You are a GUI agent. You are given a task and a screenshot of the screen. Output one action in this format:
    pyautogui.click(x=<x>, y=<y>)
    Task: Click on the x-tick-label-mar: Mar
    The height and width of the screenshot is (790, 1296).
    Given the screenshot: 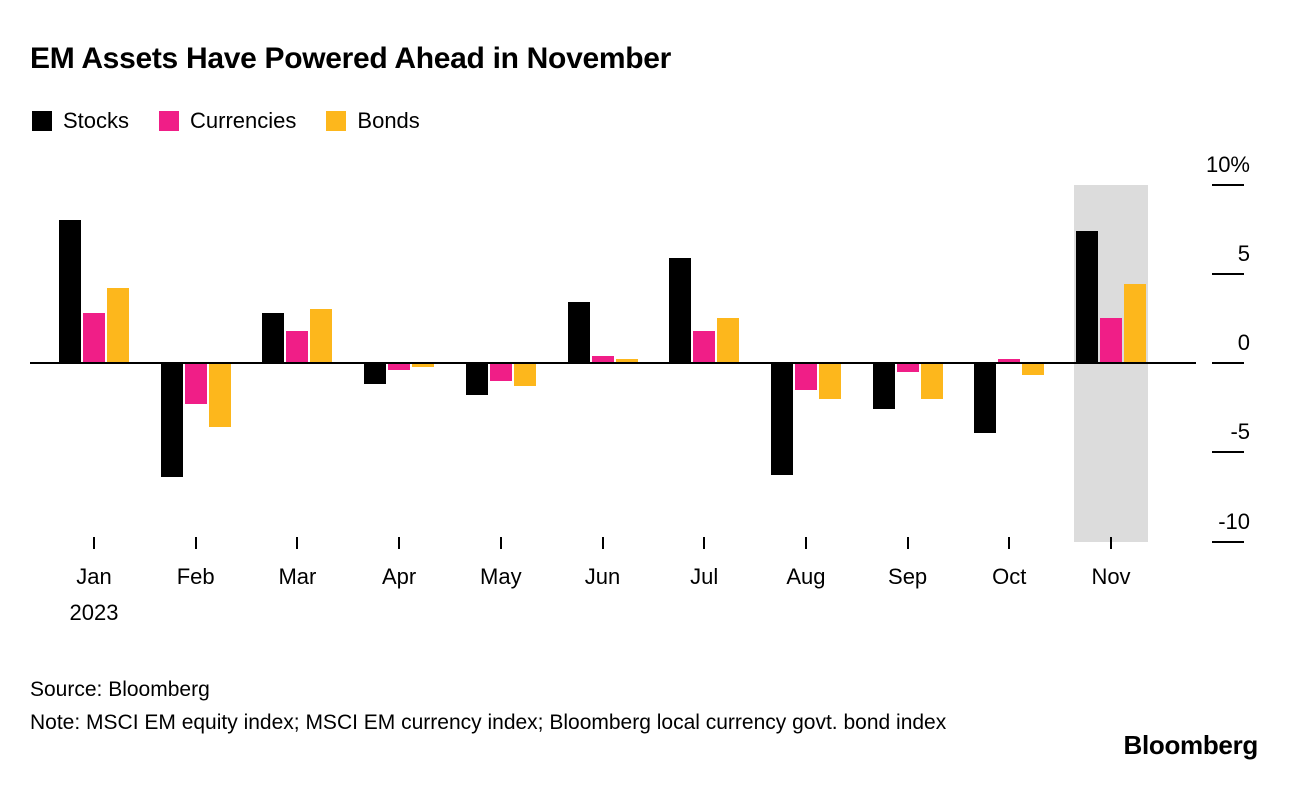 What is the action you would take?
    pyautogui.click(x=297, y=576)
    